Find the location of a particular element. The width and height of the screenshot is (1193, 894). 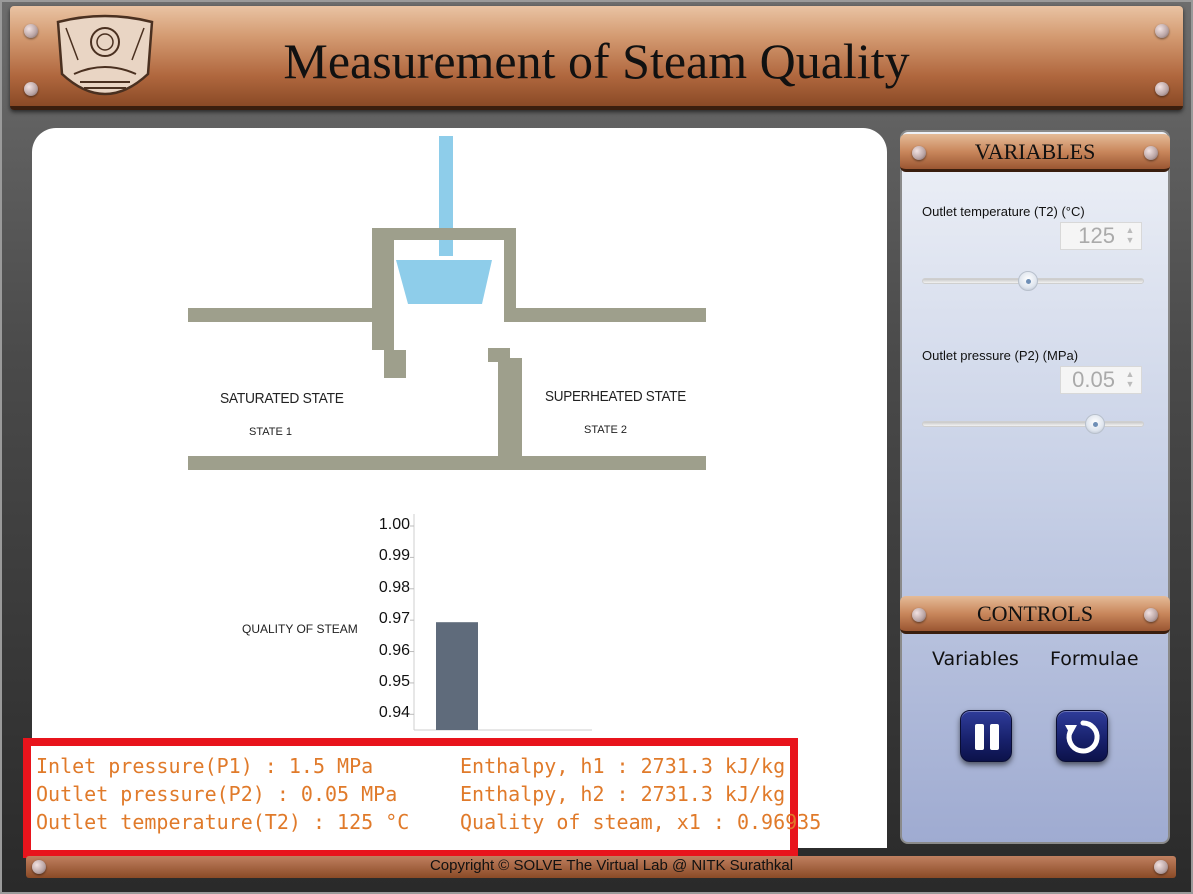

chart-y-tick-label: 0.95 is located at coordinates (394, 681).